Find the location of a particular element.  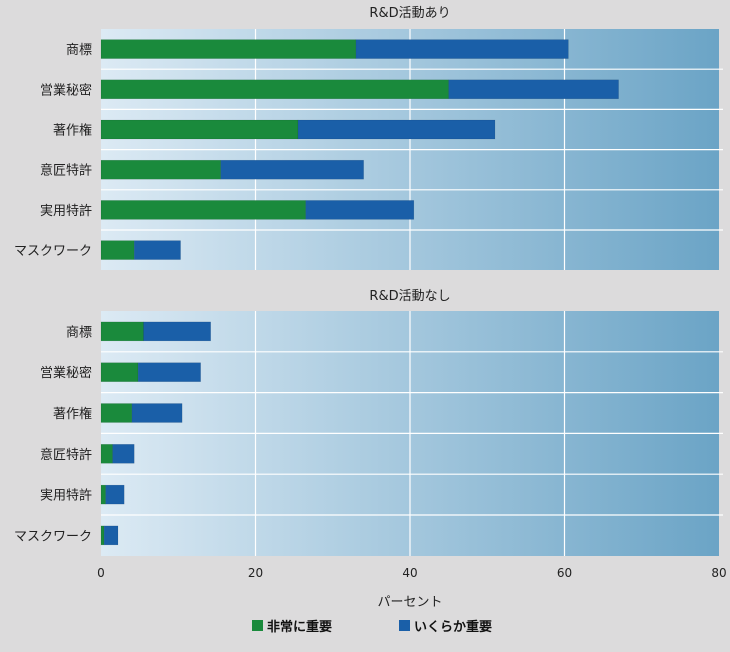

panel-1-category-label-5: マスクワーク is located at coordinates (53, 251).